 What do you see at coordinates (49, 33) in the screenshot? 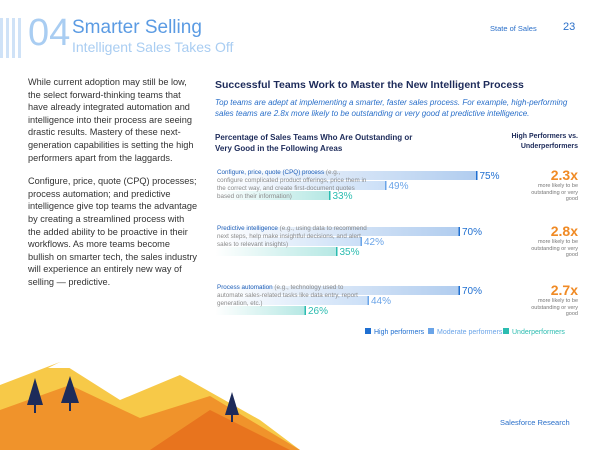
I see `section-number: 04` at bounding box center [49, 33].